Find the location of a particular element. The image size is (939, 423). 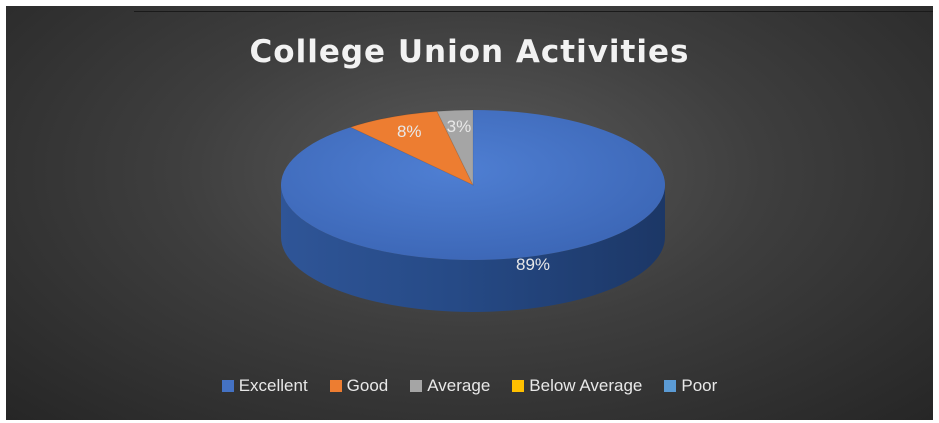

pie-slice-average is located at coordinates (455, 147).